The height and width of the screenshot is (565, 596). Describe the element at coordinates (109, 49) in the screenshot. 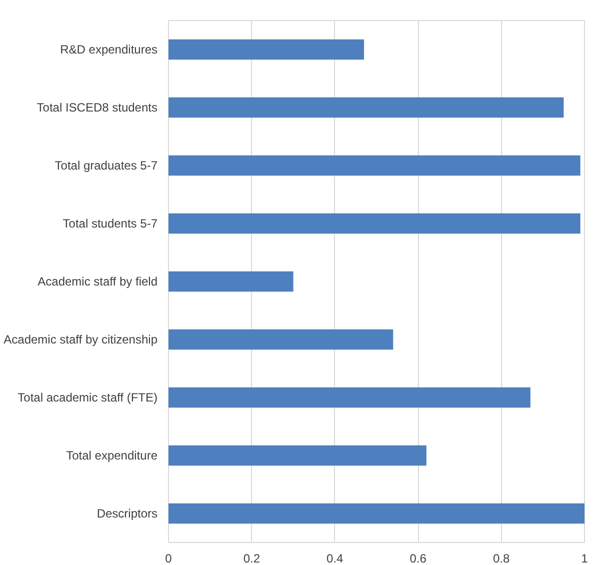

I see `y-tick-label: R&D expenditures` at that location.